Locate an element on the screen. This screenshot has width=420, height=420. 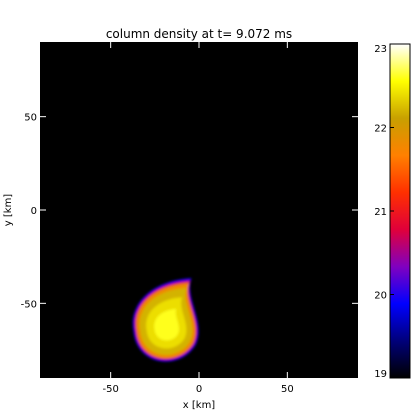
x-tick-label: 0 is located at coordinates (199, 389).